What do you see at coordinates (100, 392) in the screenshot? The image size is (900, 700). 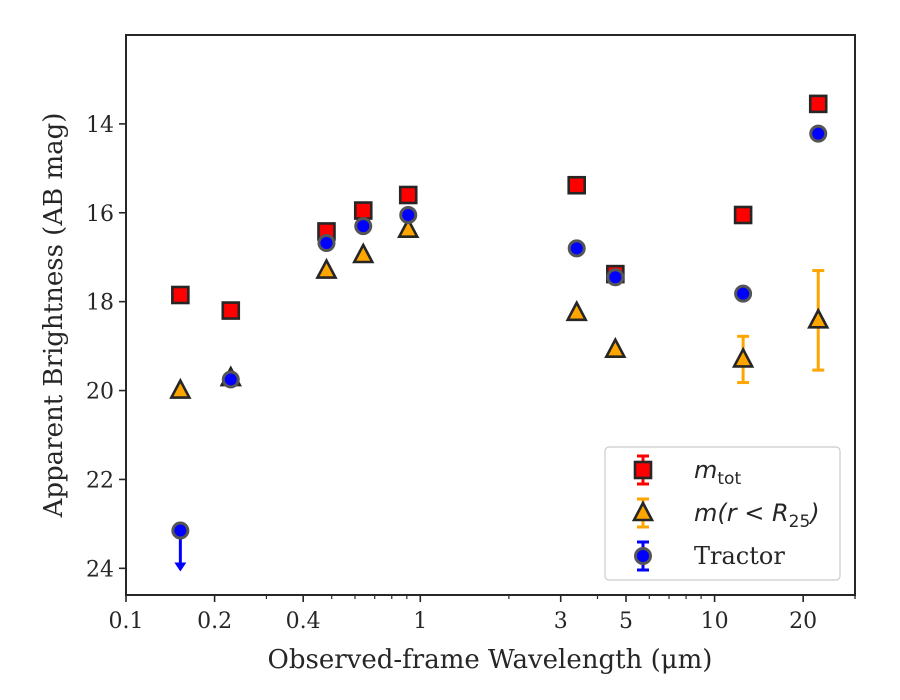 I see `y-tick-label: 20` at bounding box center [100, 392].